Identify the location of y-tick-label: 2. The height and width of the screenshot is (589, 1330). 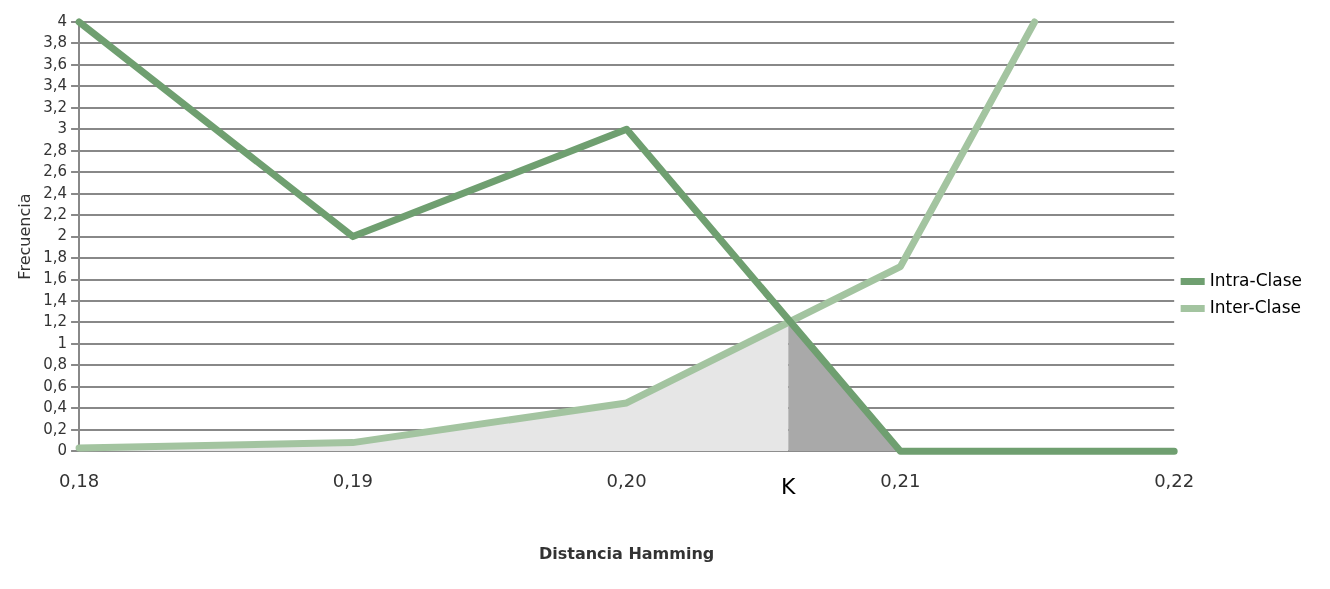
(62, 235).